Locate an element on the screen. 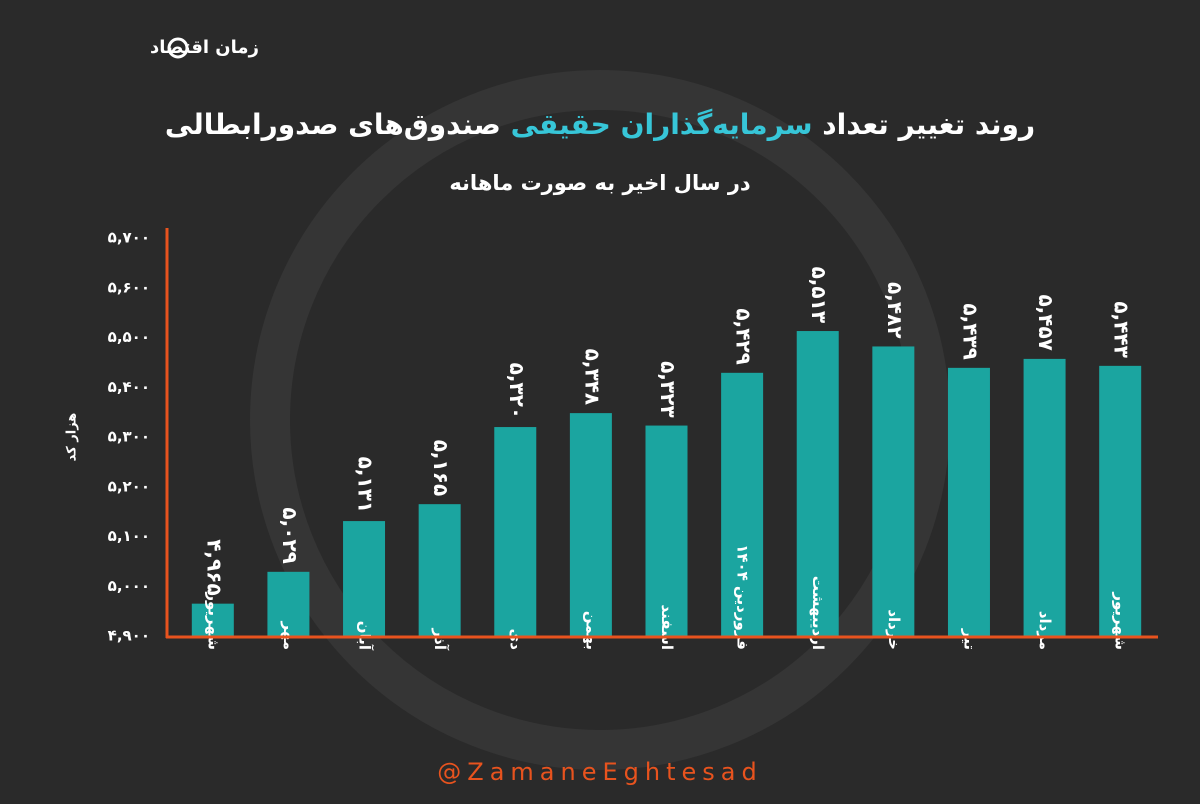  value-label: ۴,۹۶۵ is located at coordinates (214, 567).